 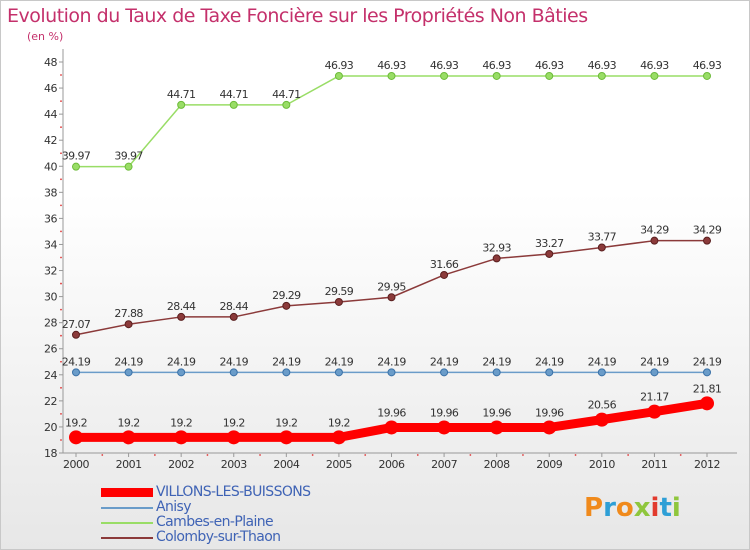 What do you see at coordinates (392, 464) in the screenshot?
I see `x-tick-label: 2006` at bounding box center [392, 464].